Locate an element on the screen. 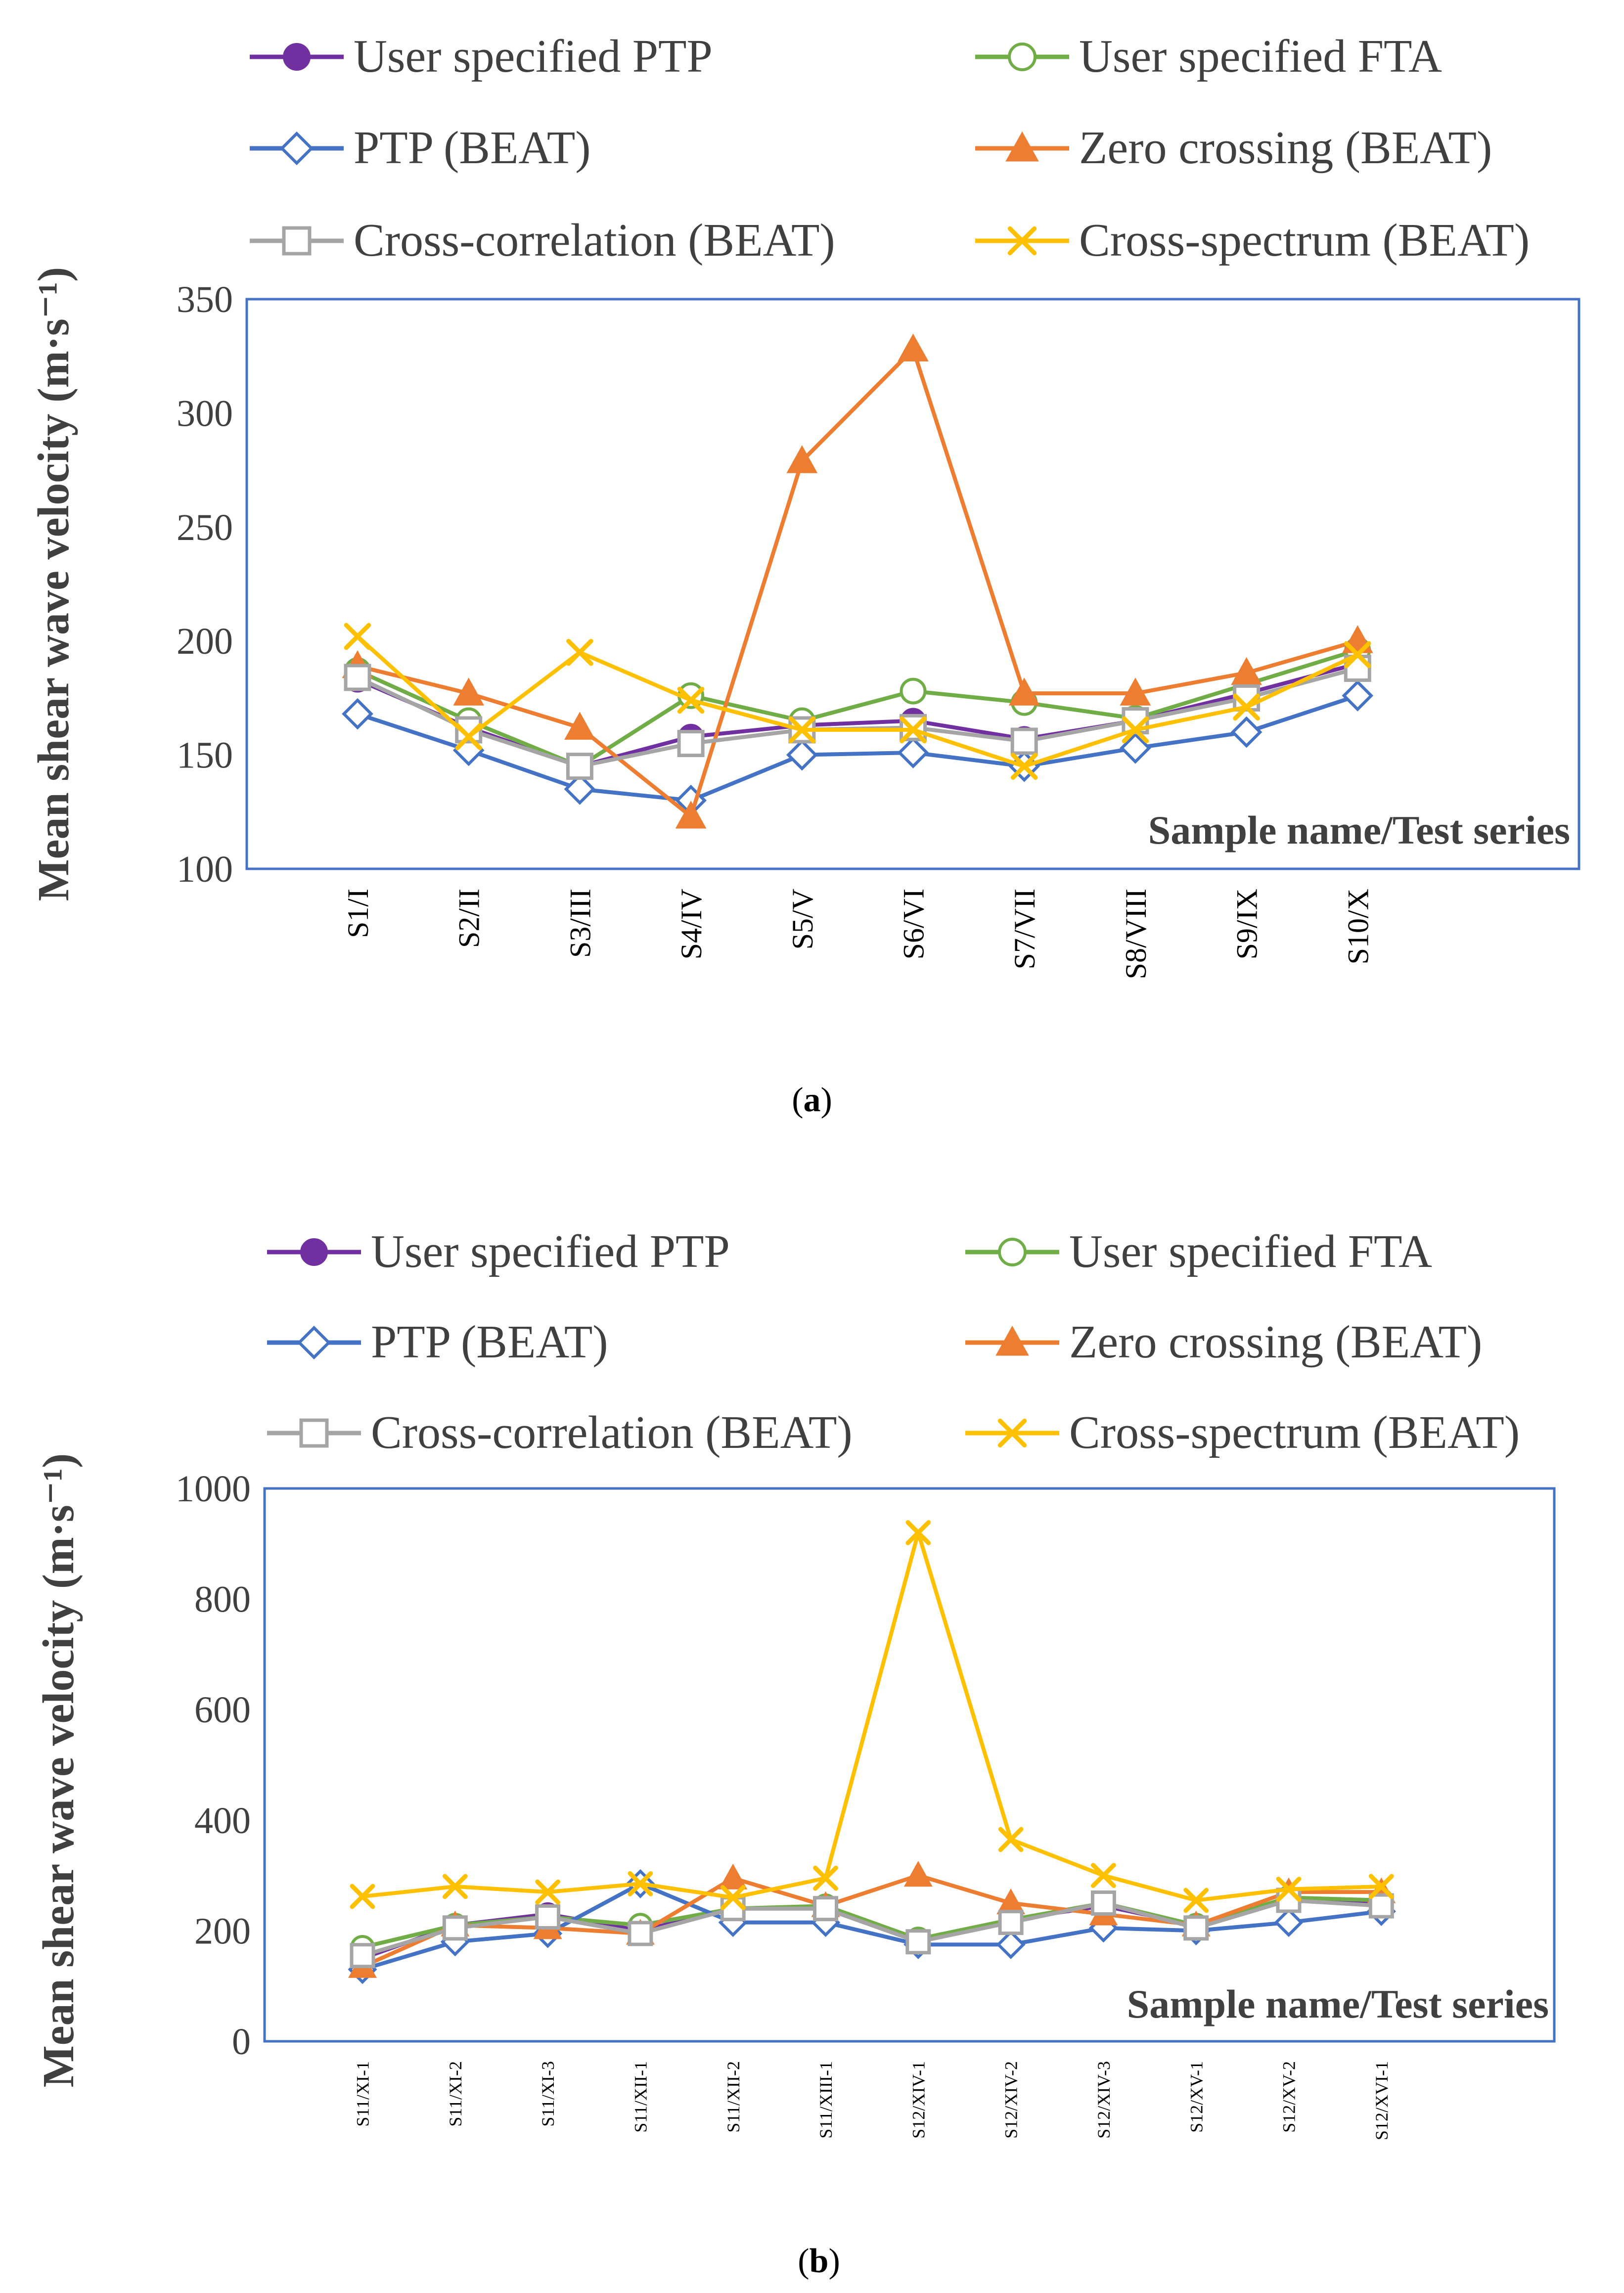 The height and width of the screenshot is (2293, 1624). y-axis-ticks-a: 100 150 200 250 300 350 is located at coordinates (205, 584).